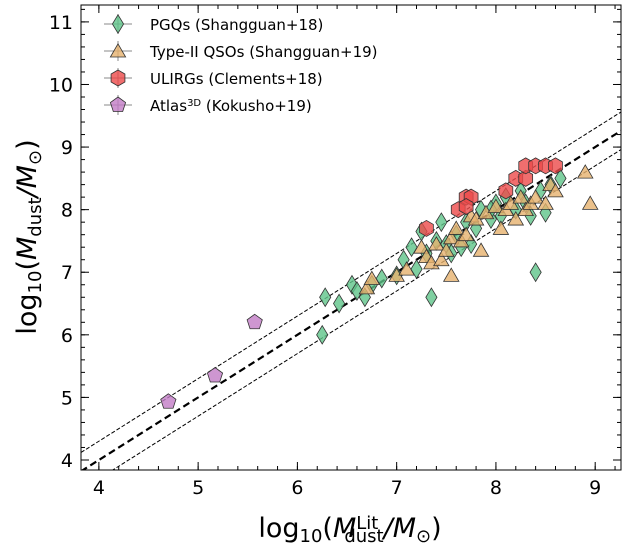 The image size is (622, 551). Describe the element at coordinates (595, 488) in the screenshot. I see `x-tick-label: 9` at that location.